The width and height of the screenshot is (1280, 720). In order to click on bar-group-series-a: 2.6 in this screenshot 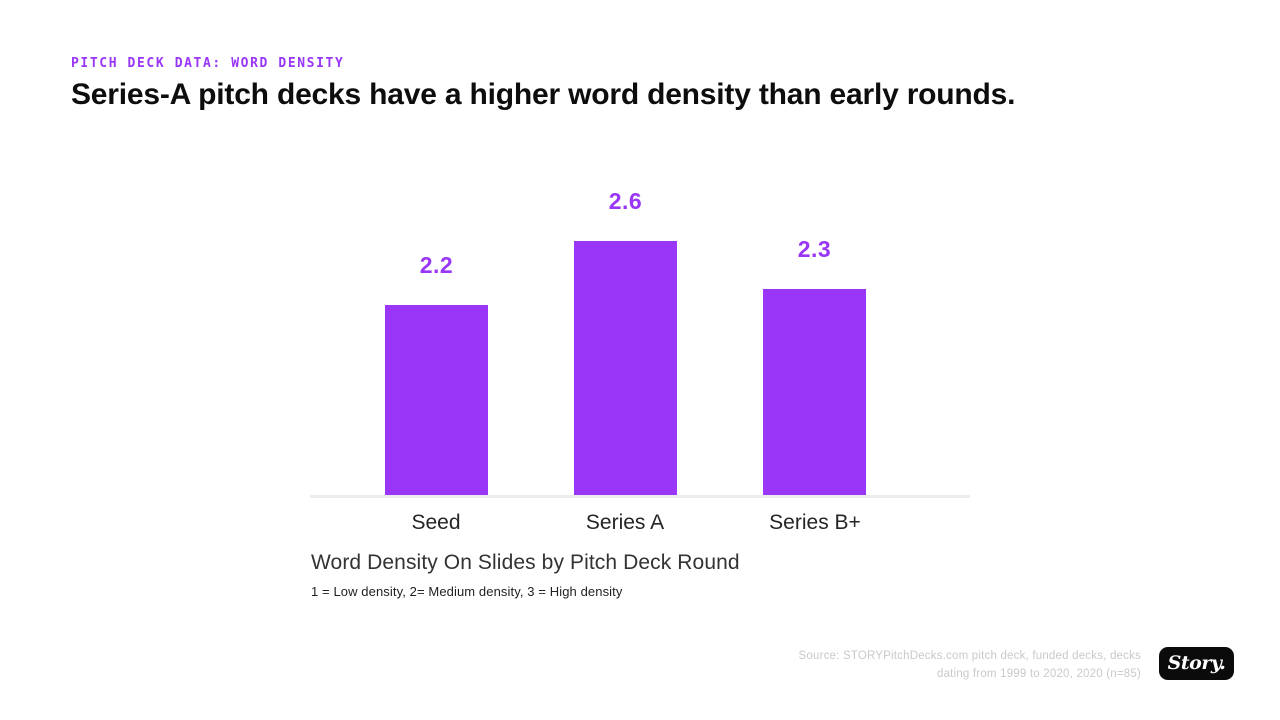, I will do `click(625, 342)`.